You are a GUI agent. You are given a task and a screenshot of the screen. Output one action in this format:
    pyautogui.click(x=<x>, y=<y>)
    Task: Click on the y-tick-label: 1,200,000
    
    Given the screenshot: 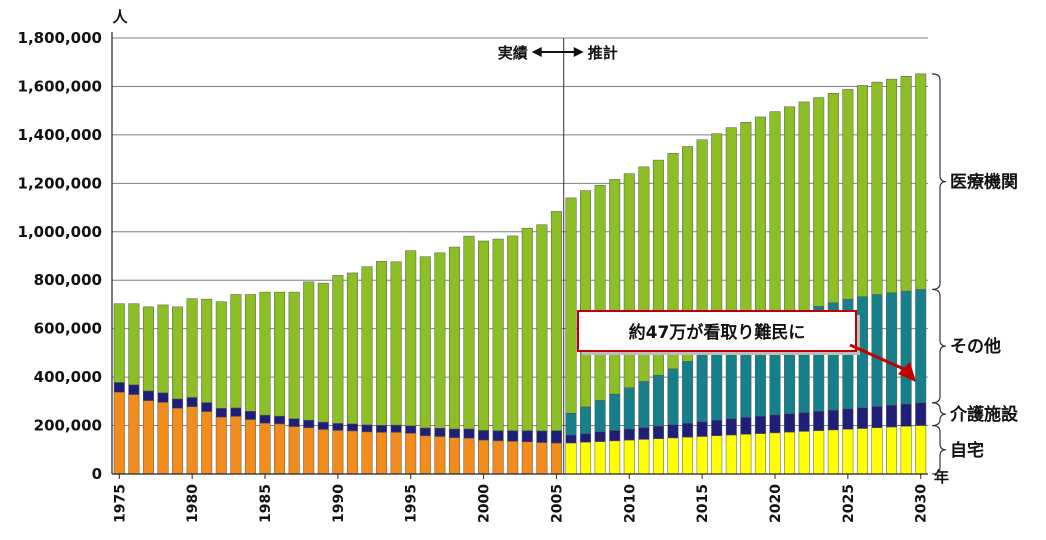 What is the action you would take?
    pyautogui.click(x=60, y=183)
    